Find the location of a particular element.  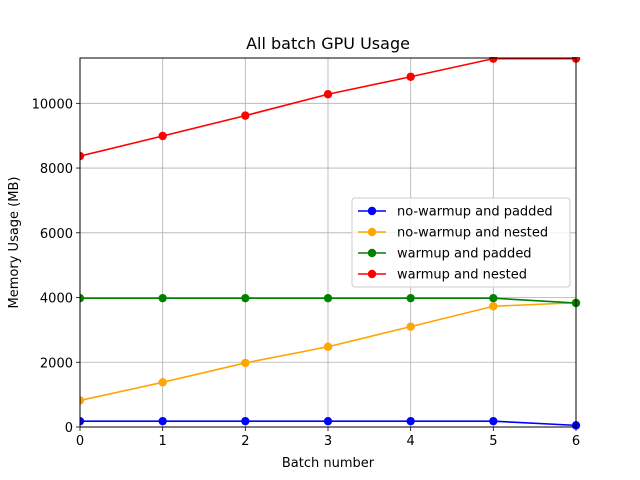

x-axis-ticks: 0 1 2 3 4 5 6 is located at coordinates (328, 438).